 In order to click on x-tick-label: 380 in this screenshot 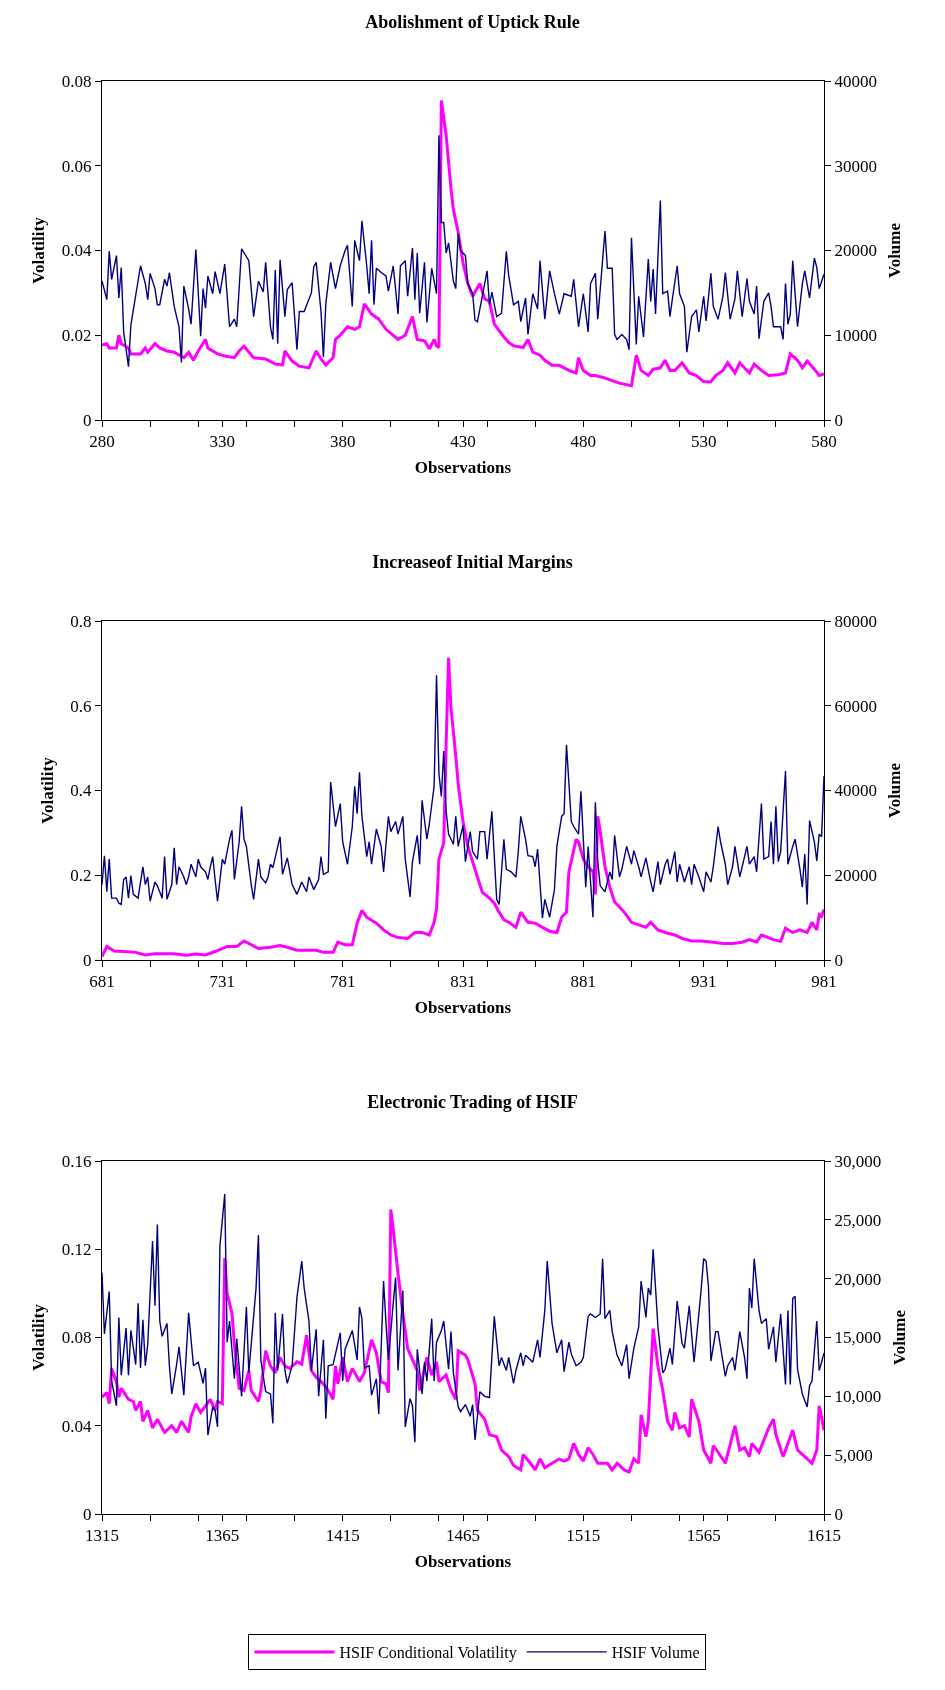, I will do `click(342, 442)`.